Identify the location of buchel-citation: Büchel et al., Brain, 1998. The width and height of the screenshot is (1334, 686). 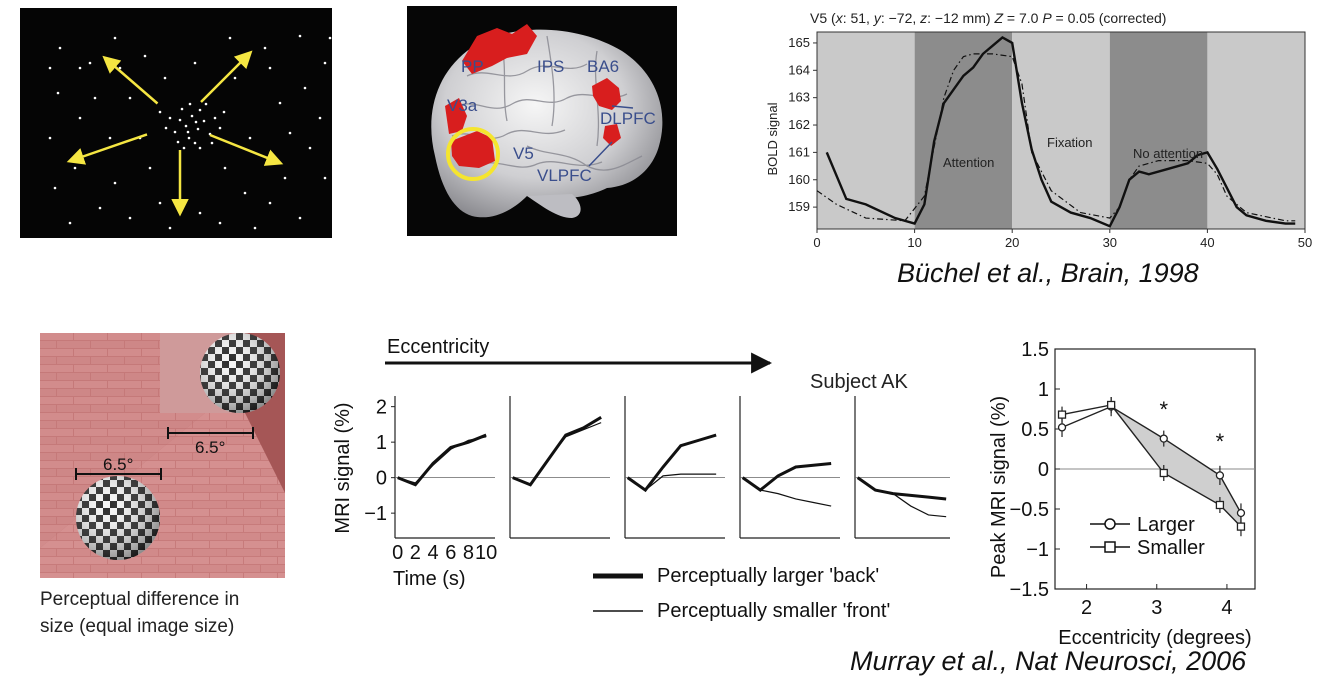
(1048, 273).